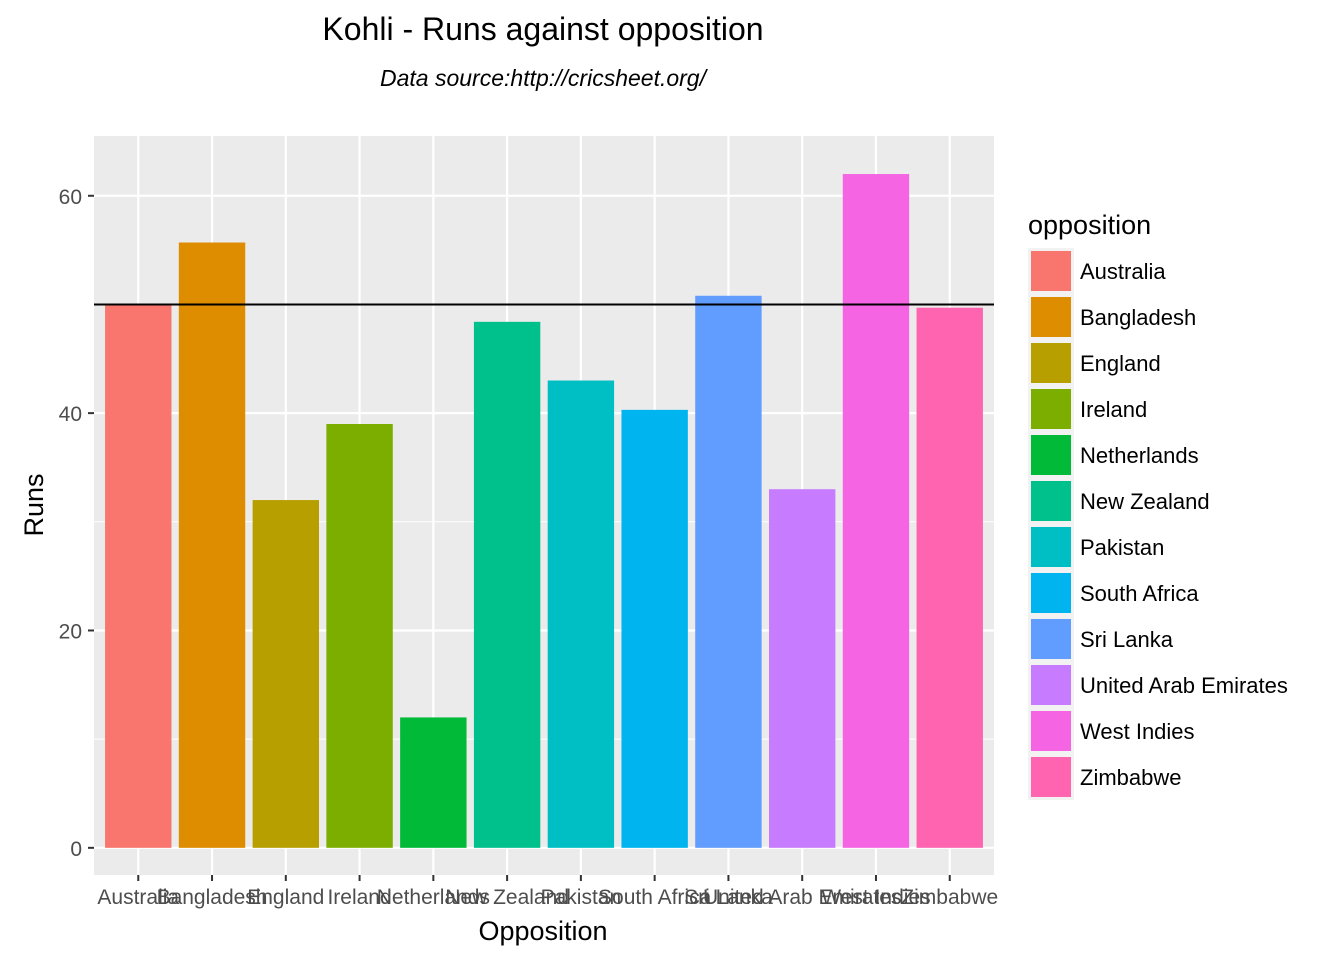 The image size is (1344, 965). Describe the element at coordinates (1113, 409) in the screenshot. I see `legend-label: Ireland` at that location.